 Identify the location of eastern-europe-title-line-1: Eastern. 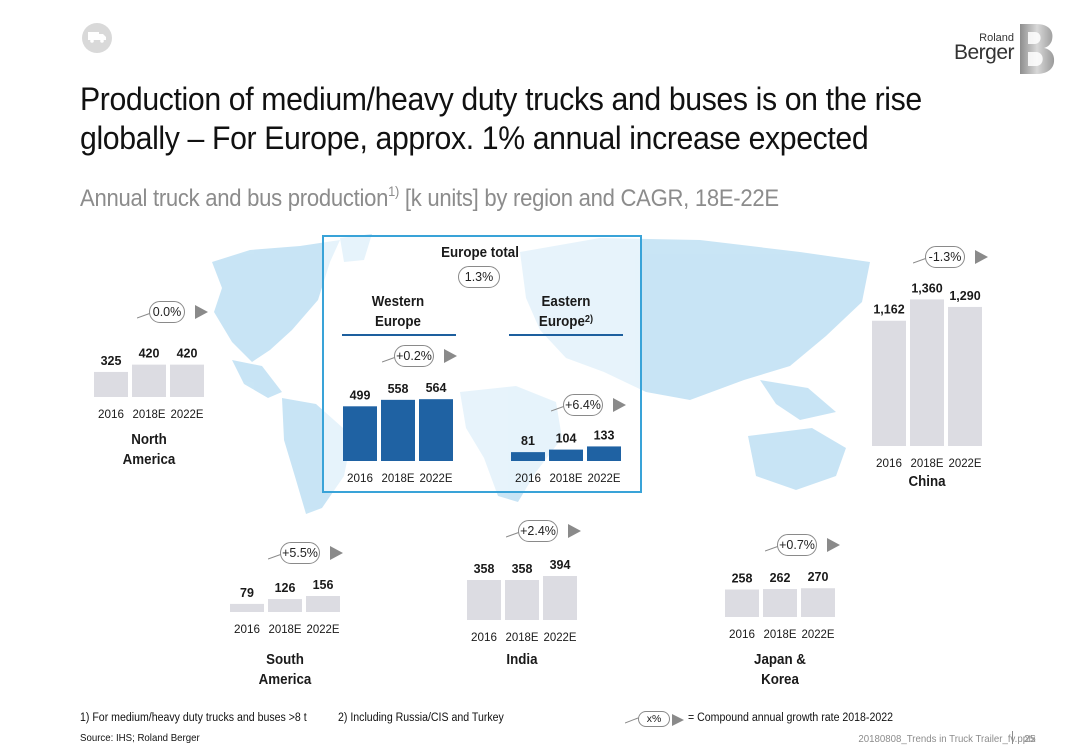
(566, 302).